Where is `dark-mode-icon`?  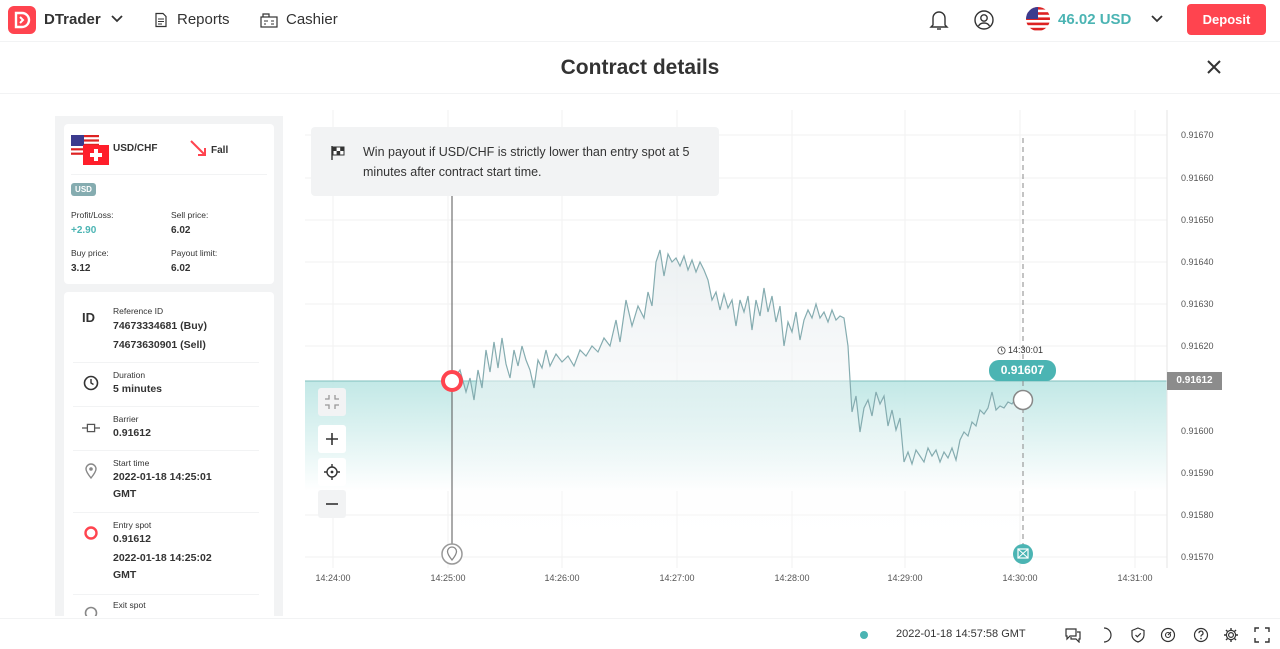
dark-mode-icon is located at coordinates (1107, 635).